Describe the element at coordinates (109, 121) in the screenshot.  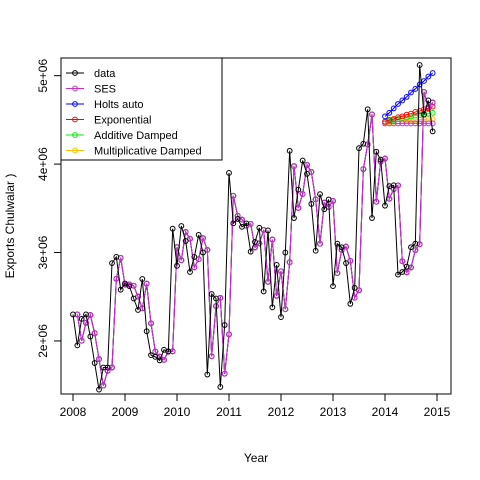
I see `legend-item: Exponential` at that location.